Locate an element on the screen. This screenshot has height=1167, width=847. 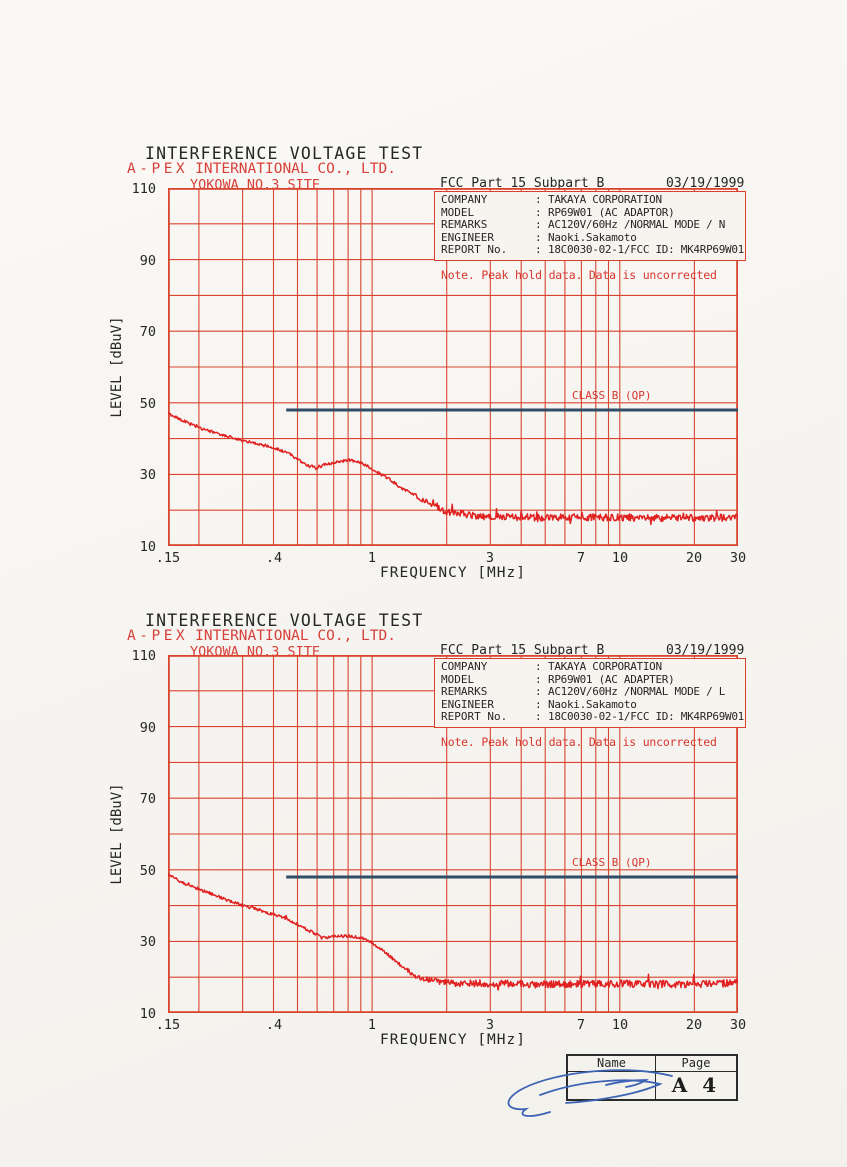
handwritten-signature is located at coordinates (590, 1093).